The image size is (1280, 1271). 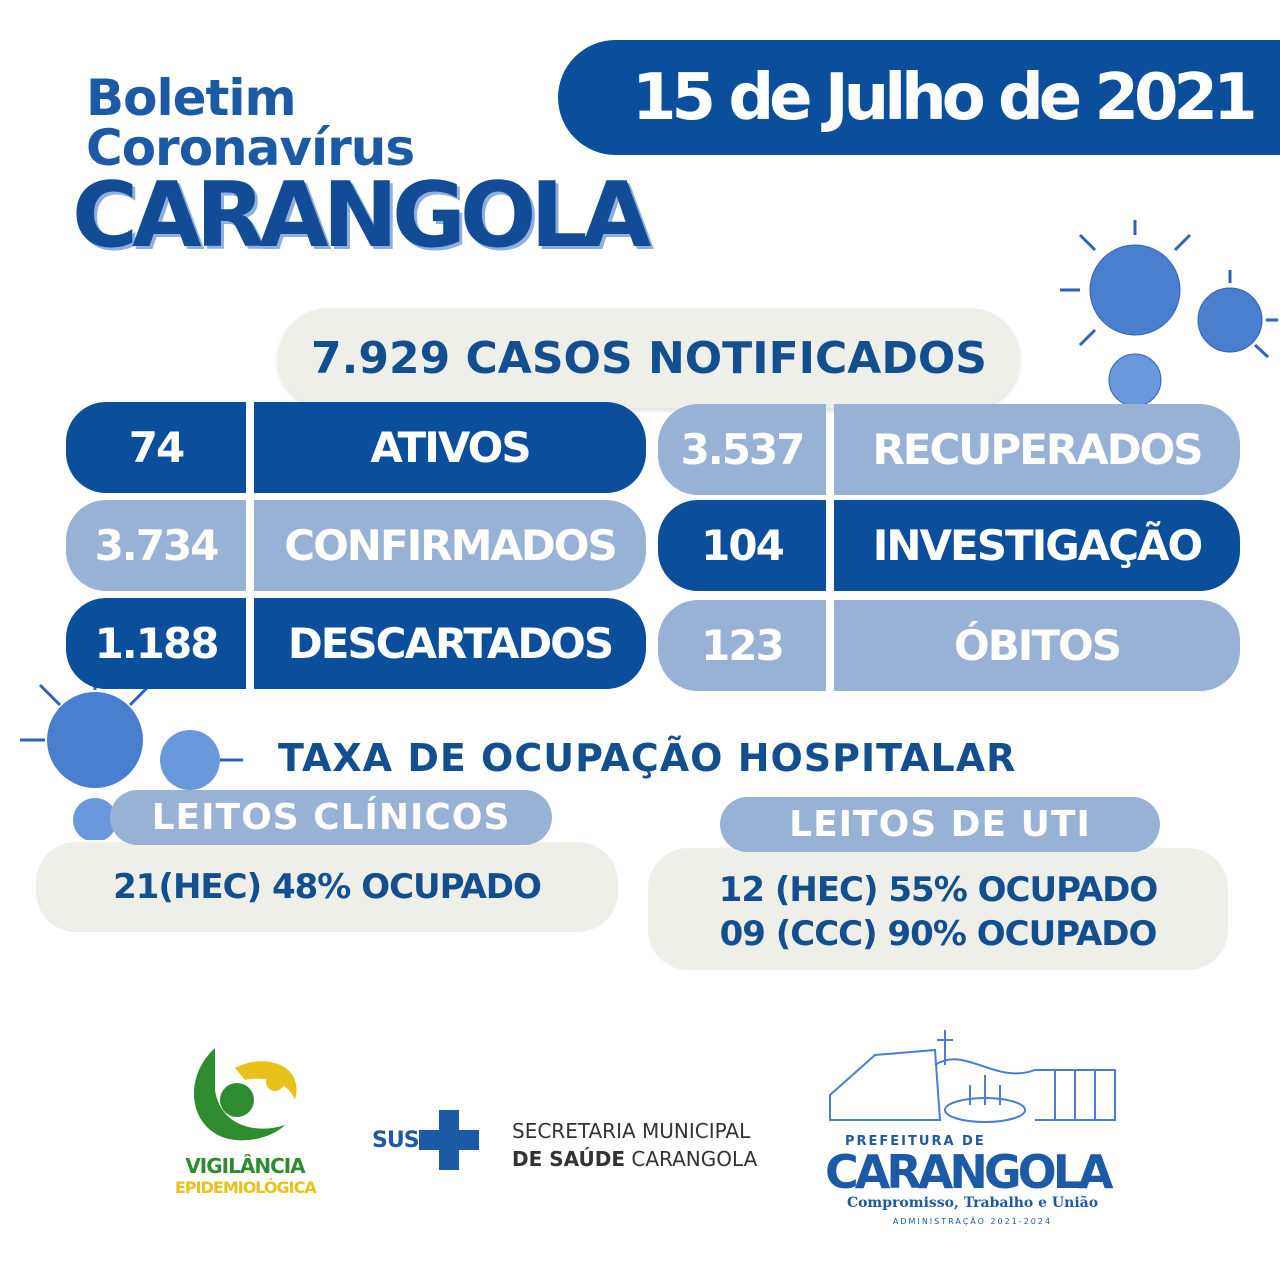 I want to click on prefeitura-slogan: Compromisso, Trabalho e União, so click(x=972, y=1203).